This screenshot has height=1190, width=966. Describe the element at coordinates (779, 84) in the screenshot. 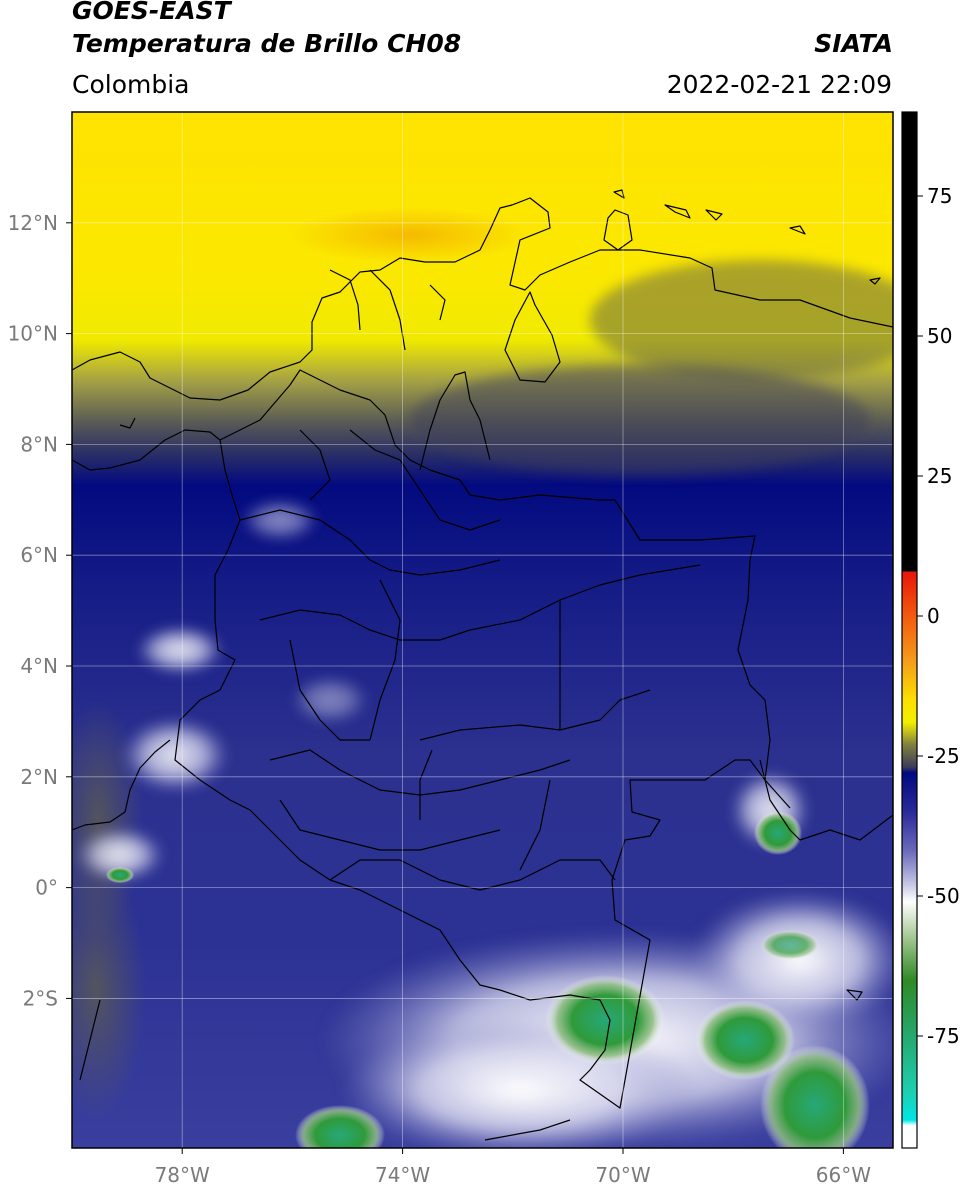

I see `timestamp-label: 2022-02-21 22:09` at that location.